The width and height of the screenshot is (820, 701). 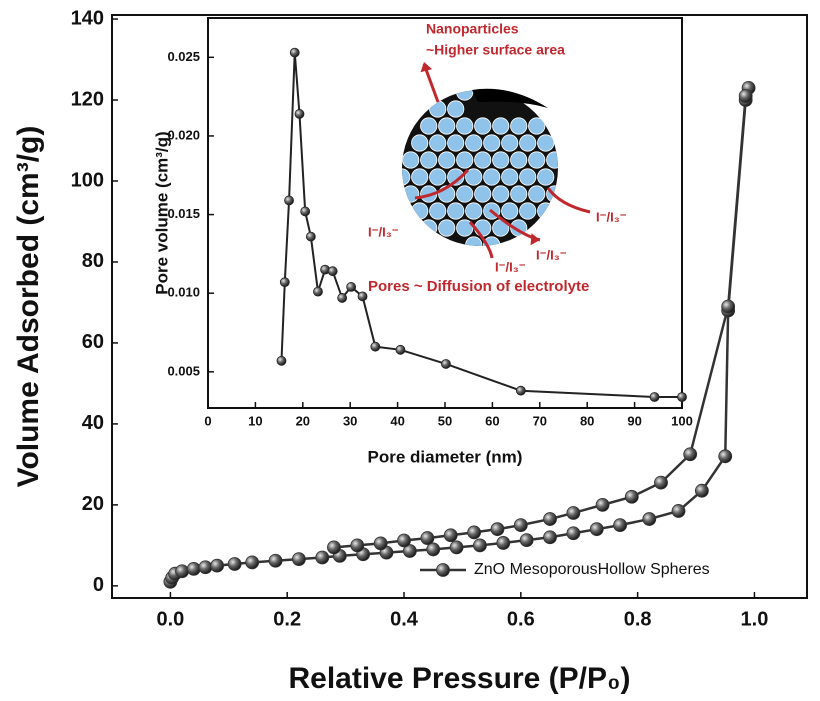 What do you see at coordinates (350, 421) in the screenshot?
I see `x-tick-label: 30` at bounding box center [350, 421].